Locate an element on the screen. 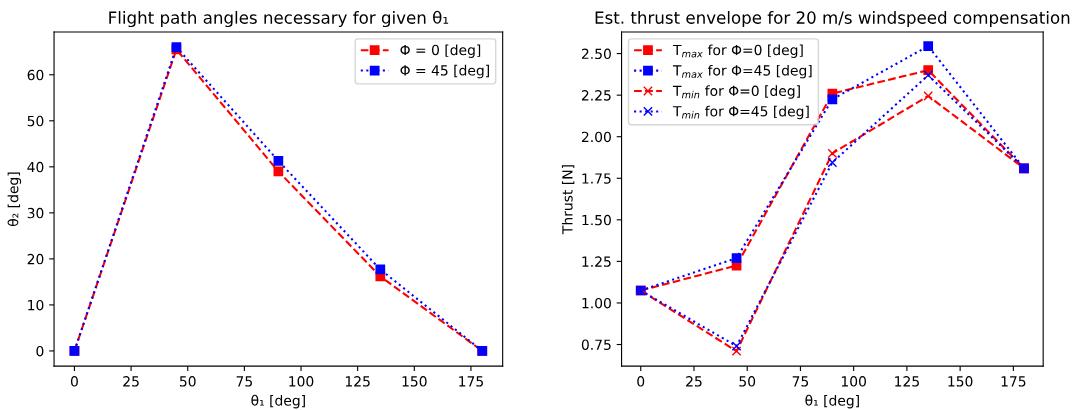 The width and height of the screenshot is (1081, 410). y-tick-label: 10 is located at coordinates (36, 305).